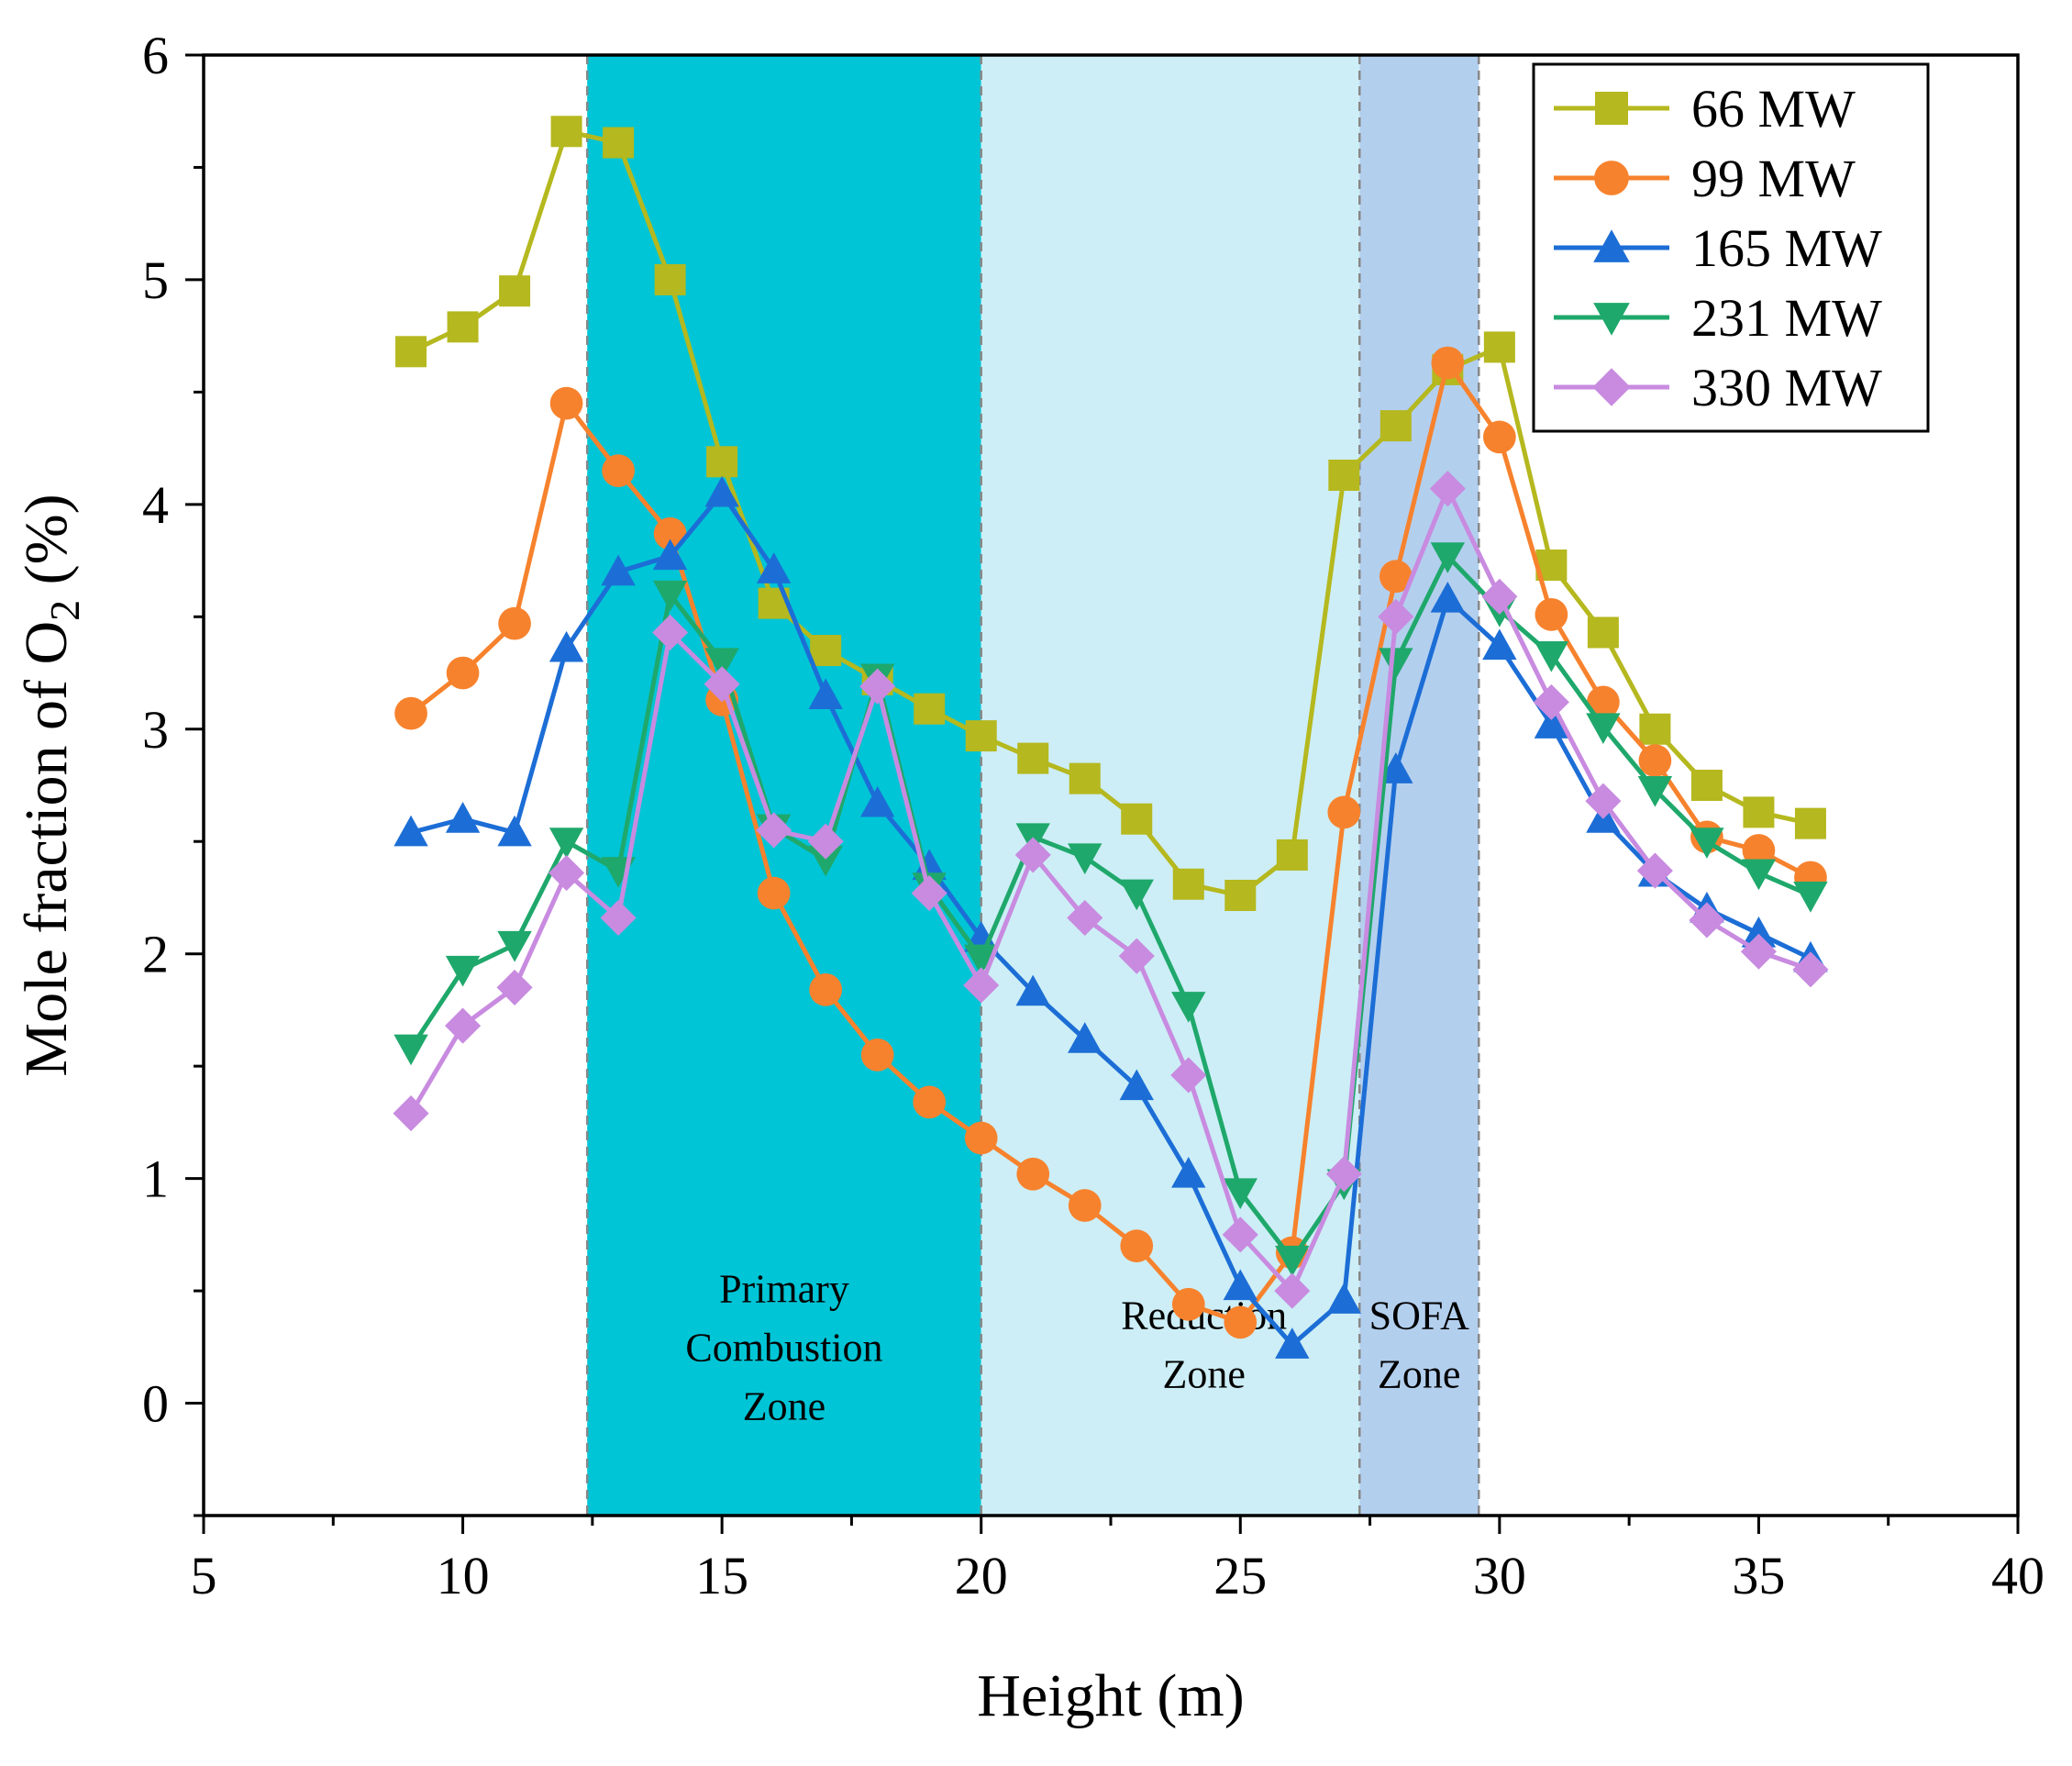  I want to click on legend-label: 99 MW, so click(1773, 178).